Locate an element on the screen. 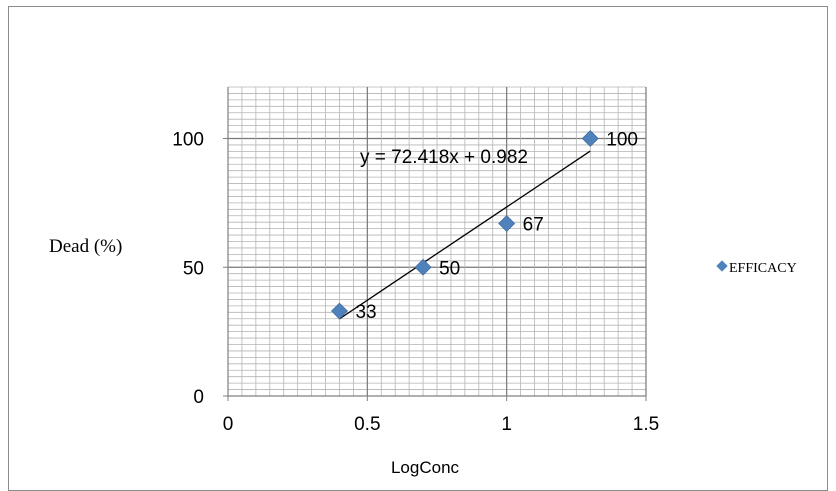 Image resolution: width=836 pixels, height=491 pixels. legend: EFFICACY is located at coordinates (756, 268).